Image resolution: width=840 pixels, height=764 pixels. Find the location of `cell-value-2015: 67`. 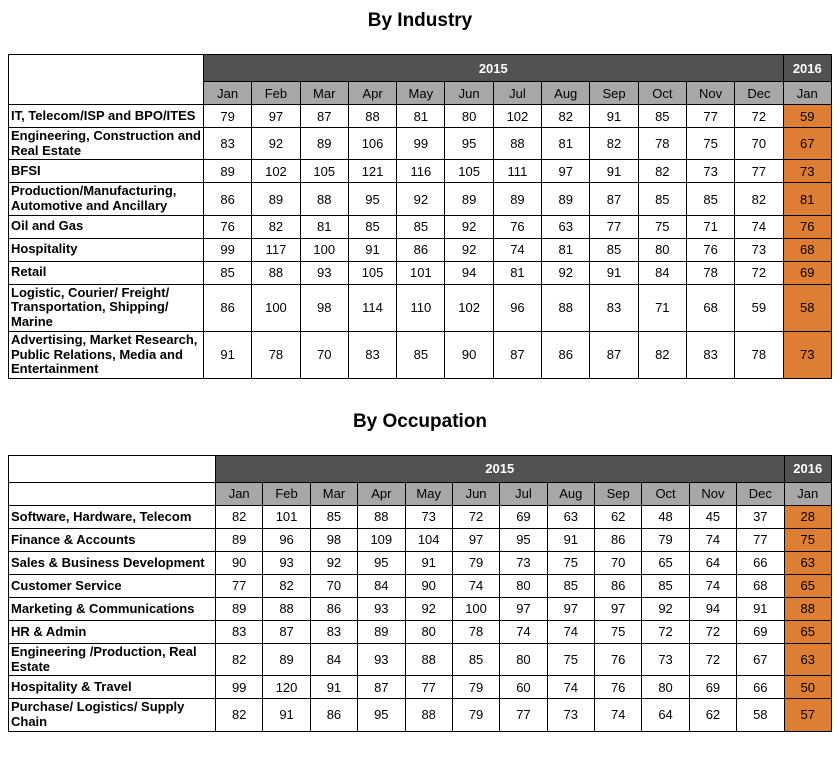

cell-value-2015: 67 is located at coordinates (760, 659).